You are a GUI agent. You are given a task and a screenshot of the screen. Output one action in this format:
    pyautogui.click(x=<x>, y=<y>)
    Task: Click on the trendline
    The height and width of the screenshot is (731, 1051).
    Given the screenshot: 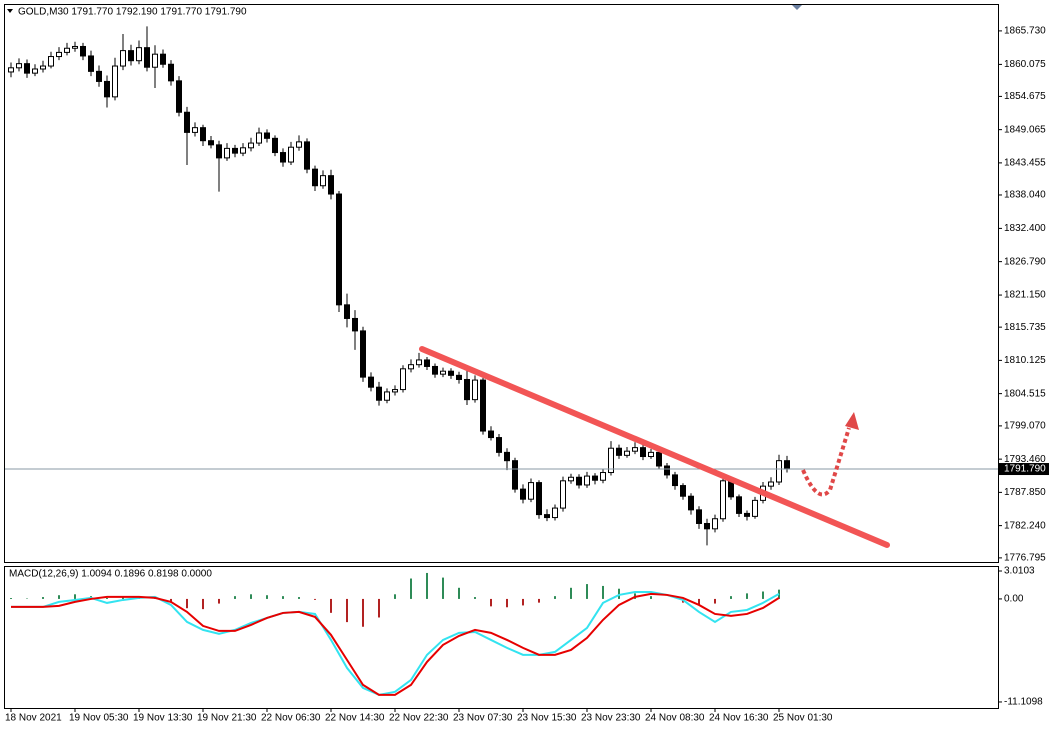 What is the action you would take?
    pyautogui.click(x=654, y=447)
    